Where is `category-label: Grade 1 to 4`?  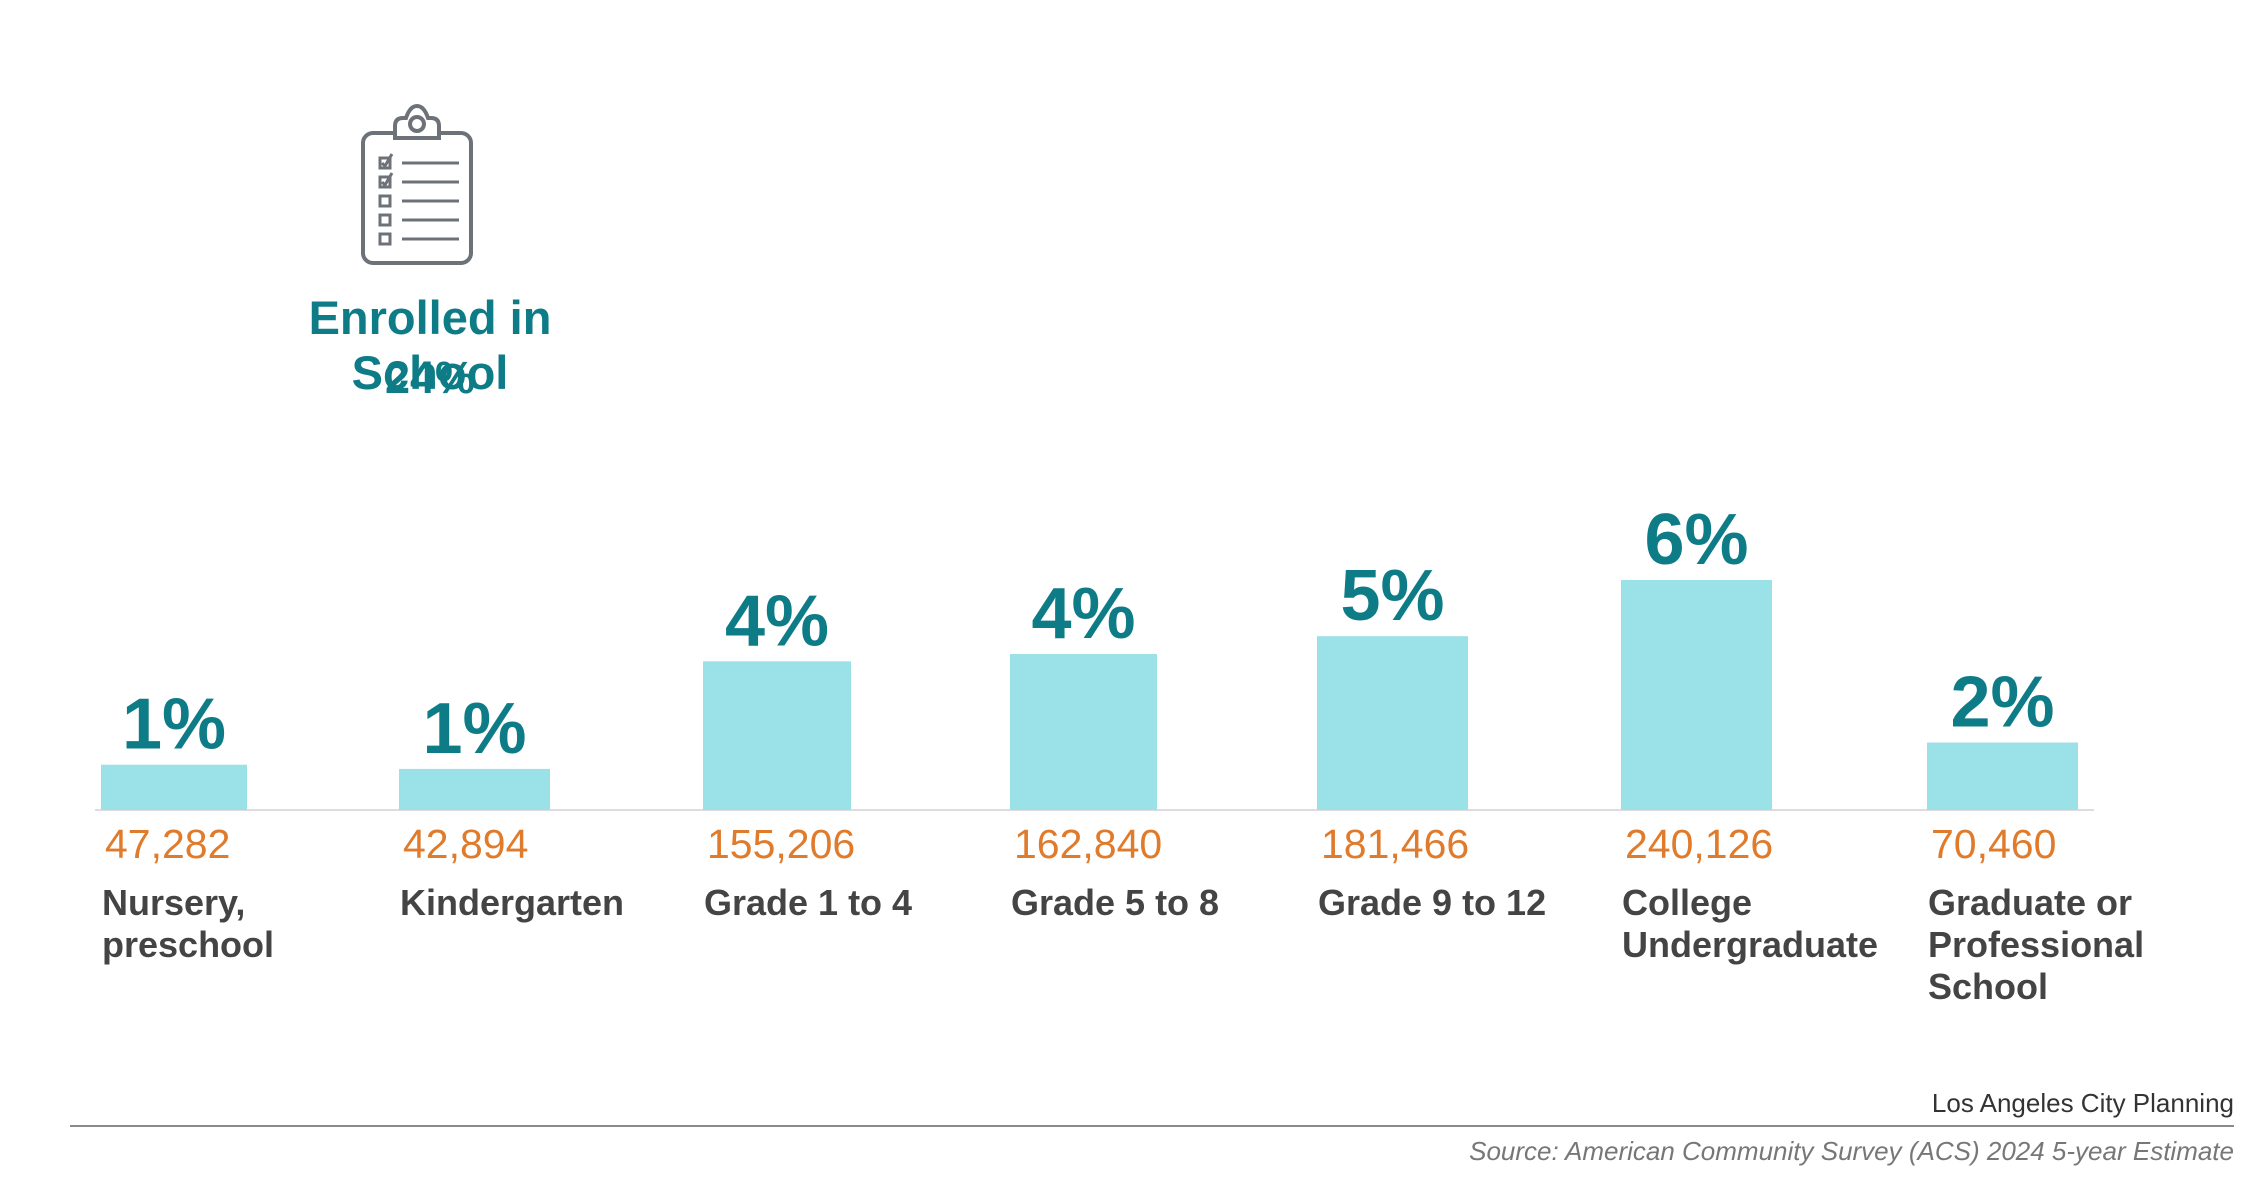
category-label: Grade 1 to 4 is located at coordinates (808, 902).